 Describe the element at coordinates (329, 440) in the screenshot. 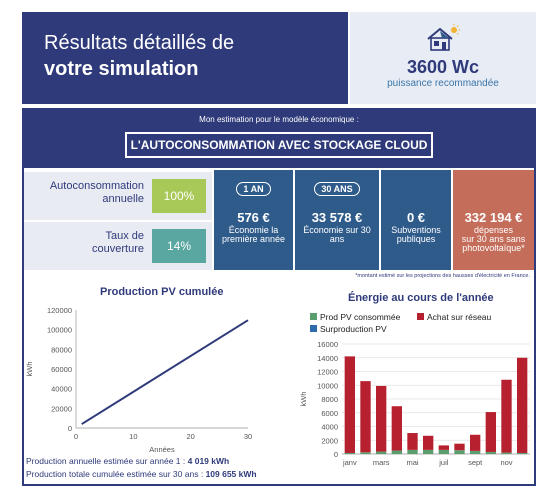

I see `y-tick-label: 2000` at that location.